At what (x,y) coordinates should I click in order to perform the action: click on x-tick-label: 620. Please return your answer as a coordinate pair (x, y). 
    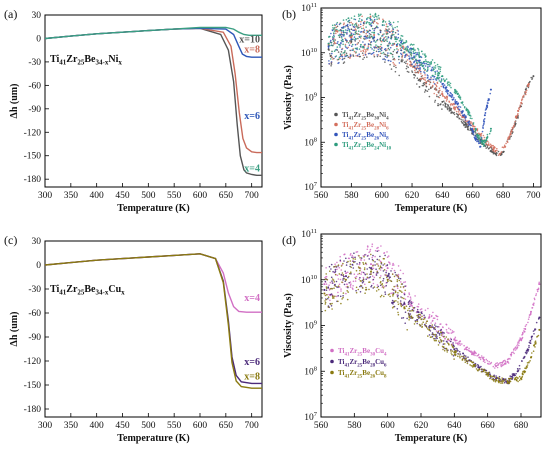
    Looking at the image, I should click on (421, 426).